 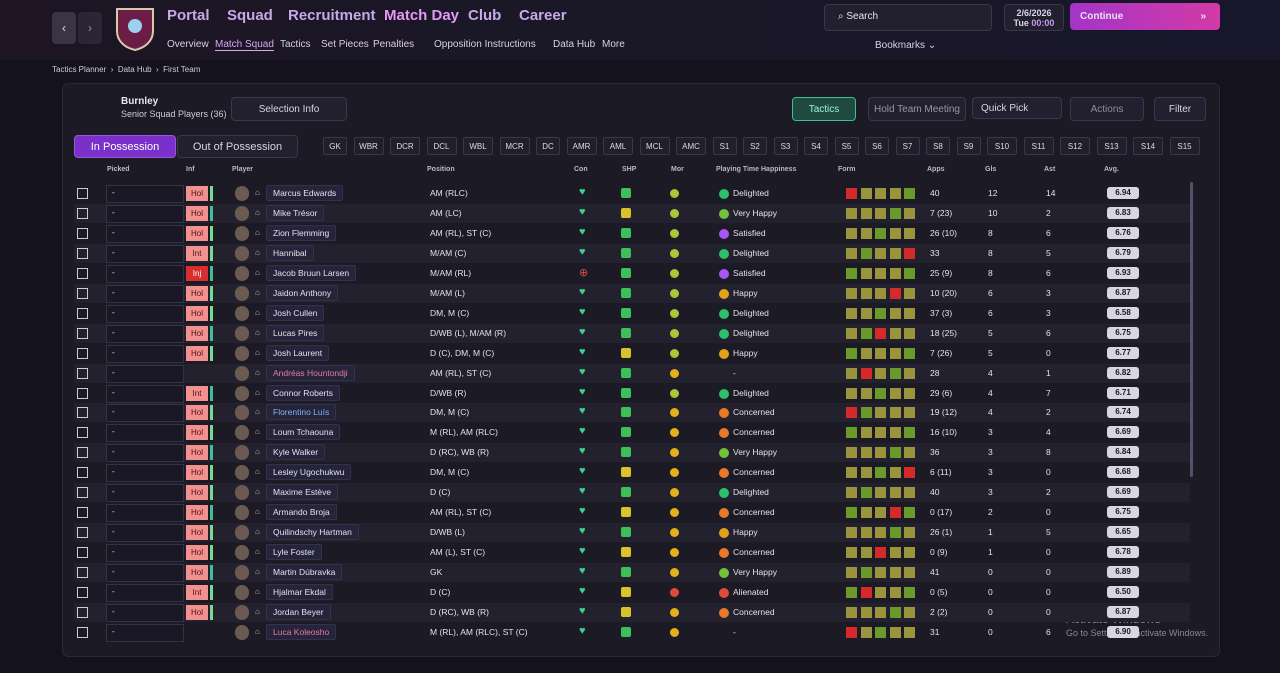 I want to click on column-header: Avg., so click(x=1111, y=169).